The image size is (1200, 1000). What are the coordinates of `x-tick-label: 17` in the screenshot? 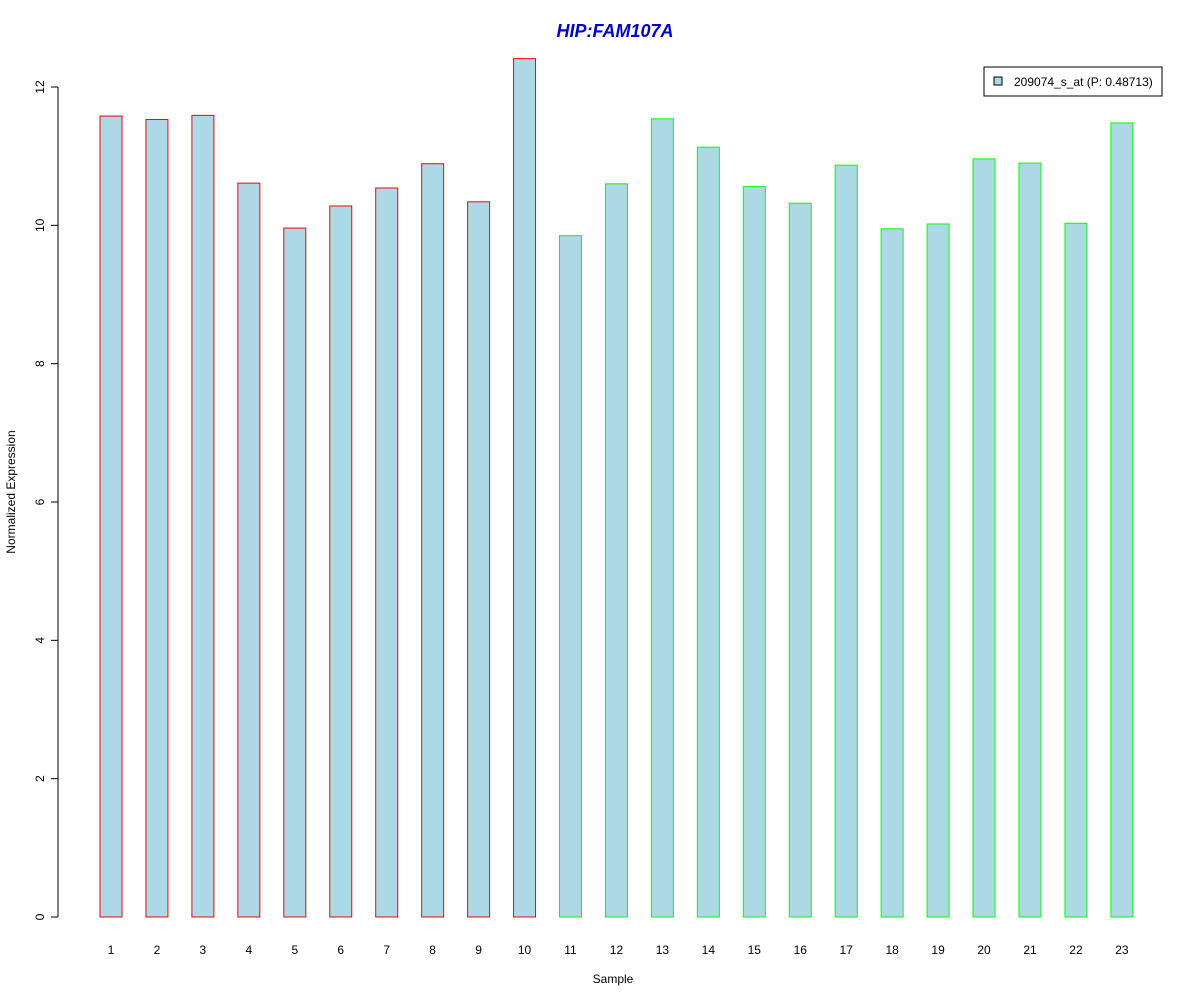 It's located at (847, 950).